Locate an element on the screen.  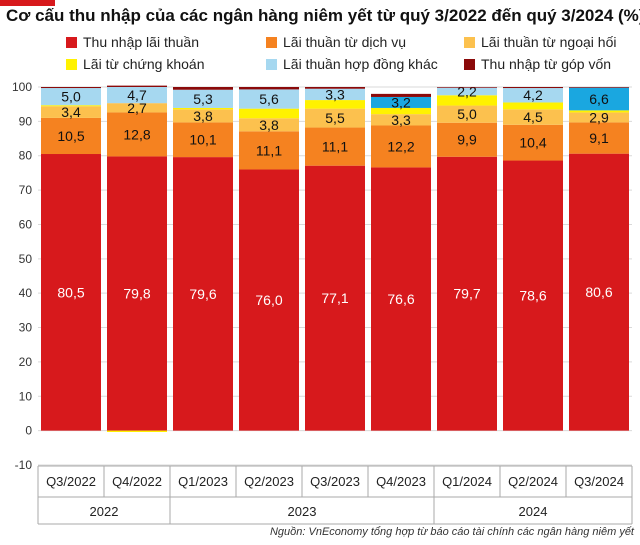
data-label: 79,8 is located at coordinates (136, 294).